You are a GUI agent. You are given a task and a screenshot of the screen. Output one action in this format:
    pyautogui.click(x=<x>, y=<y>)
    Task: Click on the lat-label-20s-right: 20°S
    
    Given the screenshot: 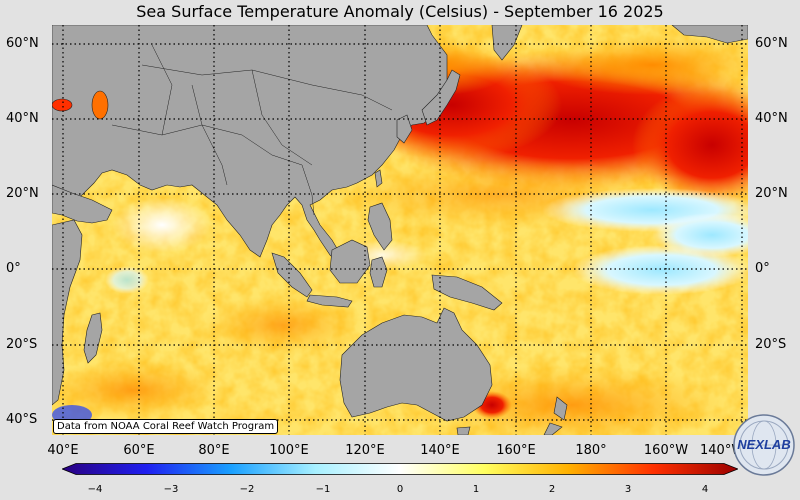 What is the action you would take?
    pyautogui.click(x=771, y=344)
    